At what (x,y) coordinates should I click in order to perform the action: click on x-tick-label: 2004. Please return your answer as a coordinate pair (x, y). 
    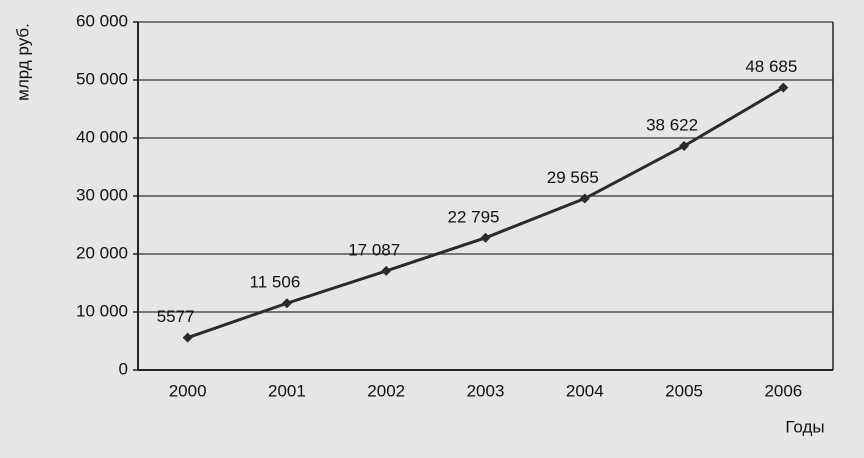
    Looking at the image, I should click on (585, 390).